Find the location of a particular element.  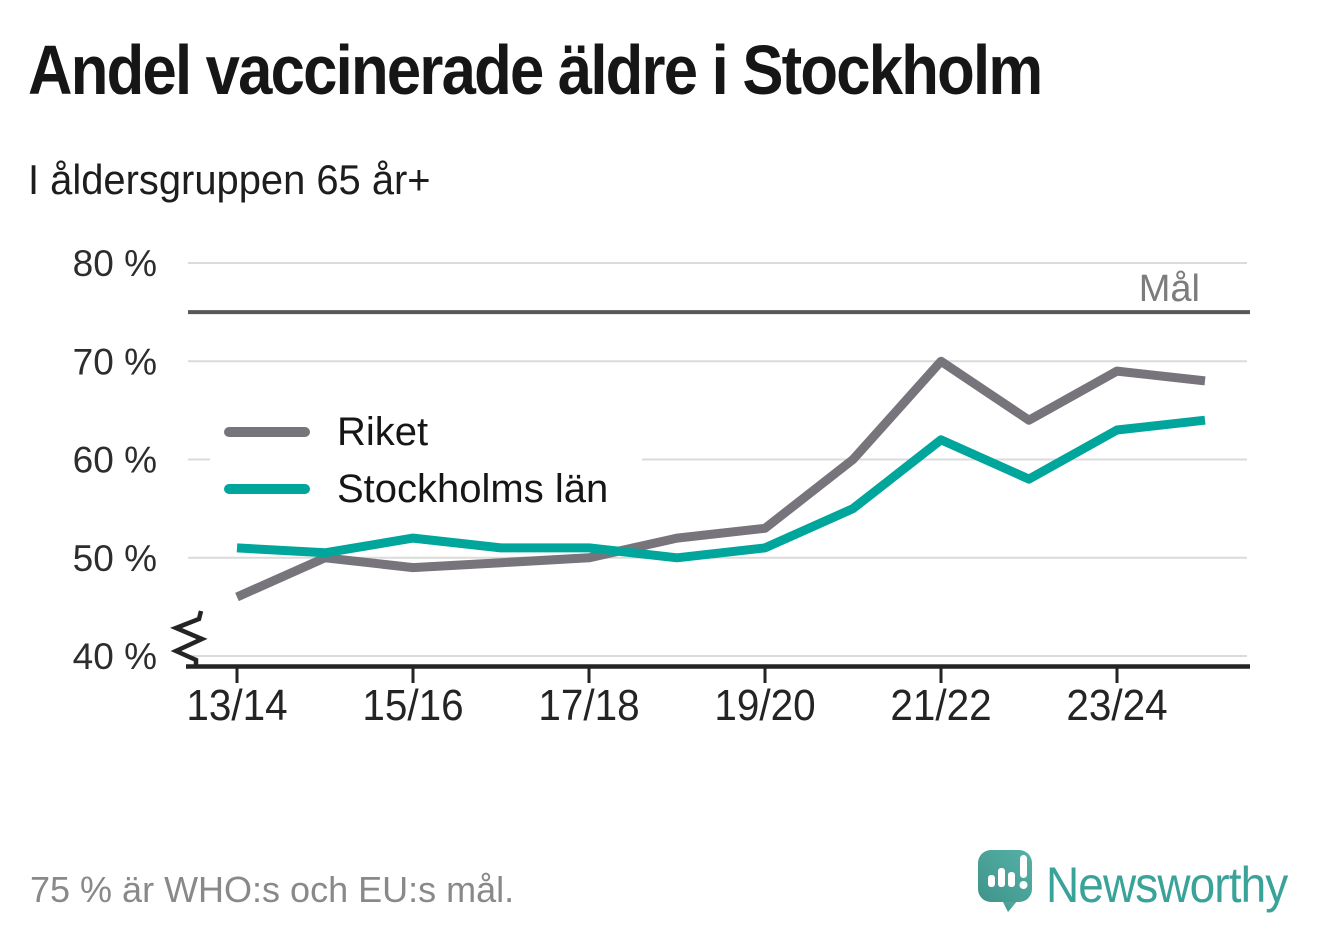

chart-title: Andel vaccinerade äldre i Stockholm is located at coordinates (535, 70).